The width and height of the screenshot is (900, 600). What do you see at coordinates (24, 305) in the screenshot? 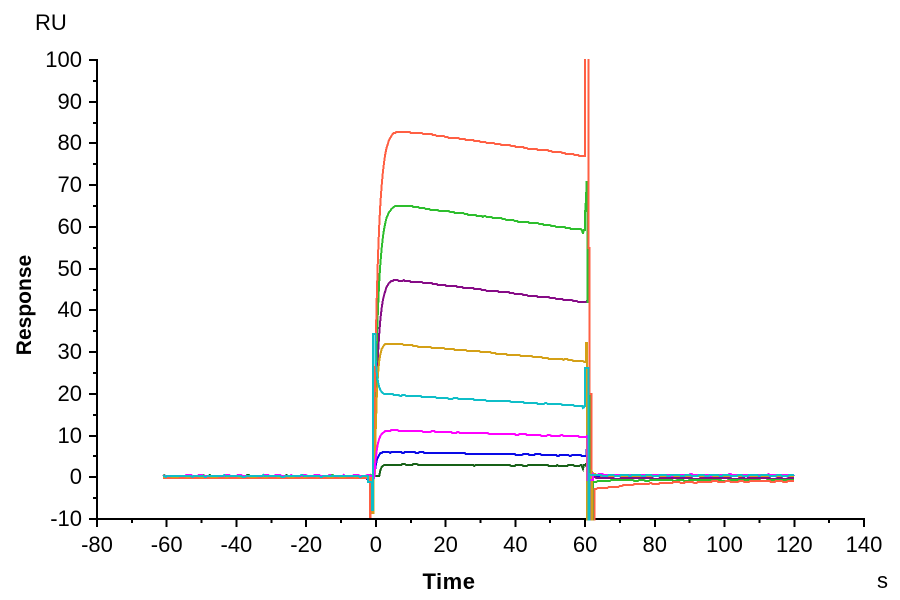
I see `svg-text: Response` at bounding box center [24, 305].